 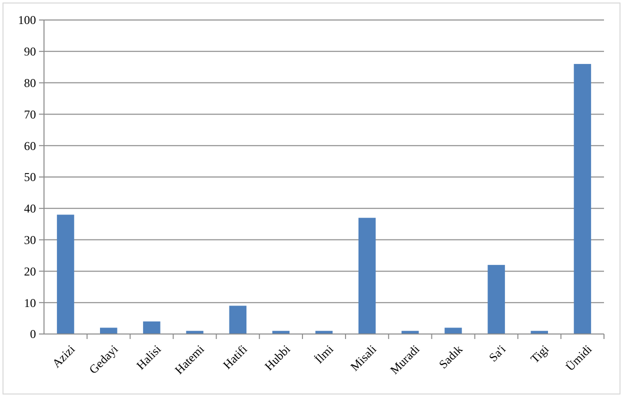 What do you see at coordinates (30, 303) in the screenshot?
I see `y-tick-label: 10` at bounding box center [30, 303].